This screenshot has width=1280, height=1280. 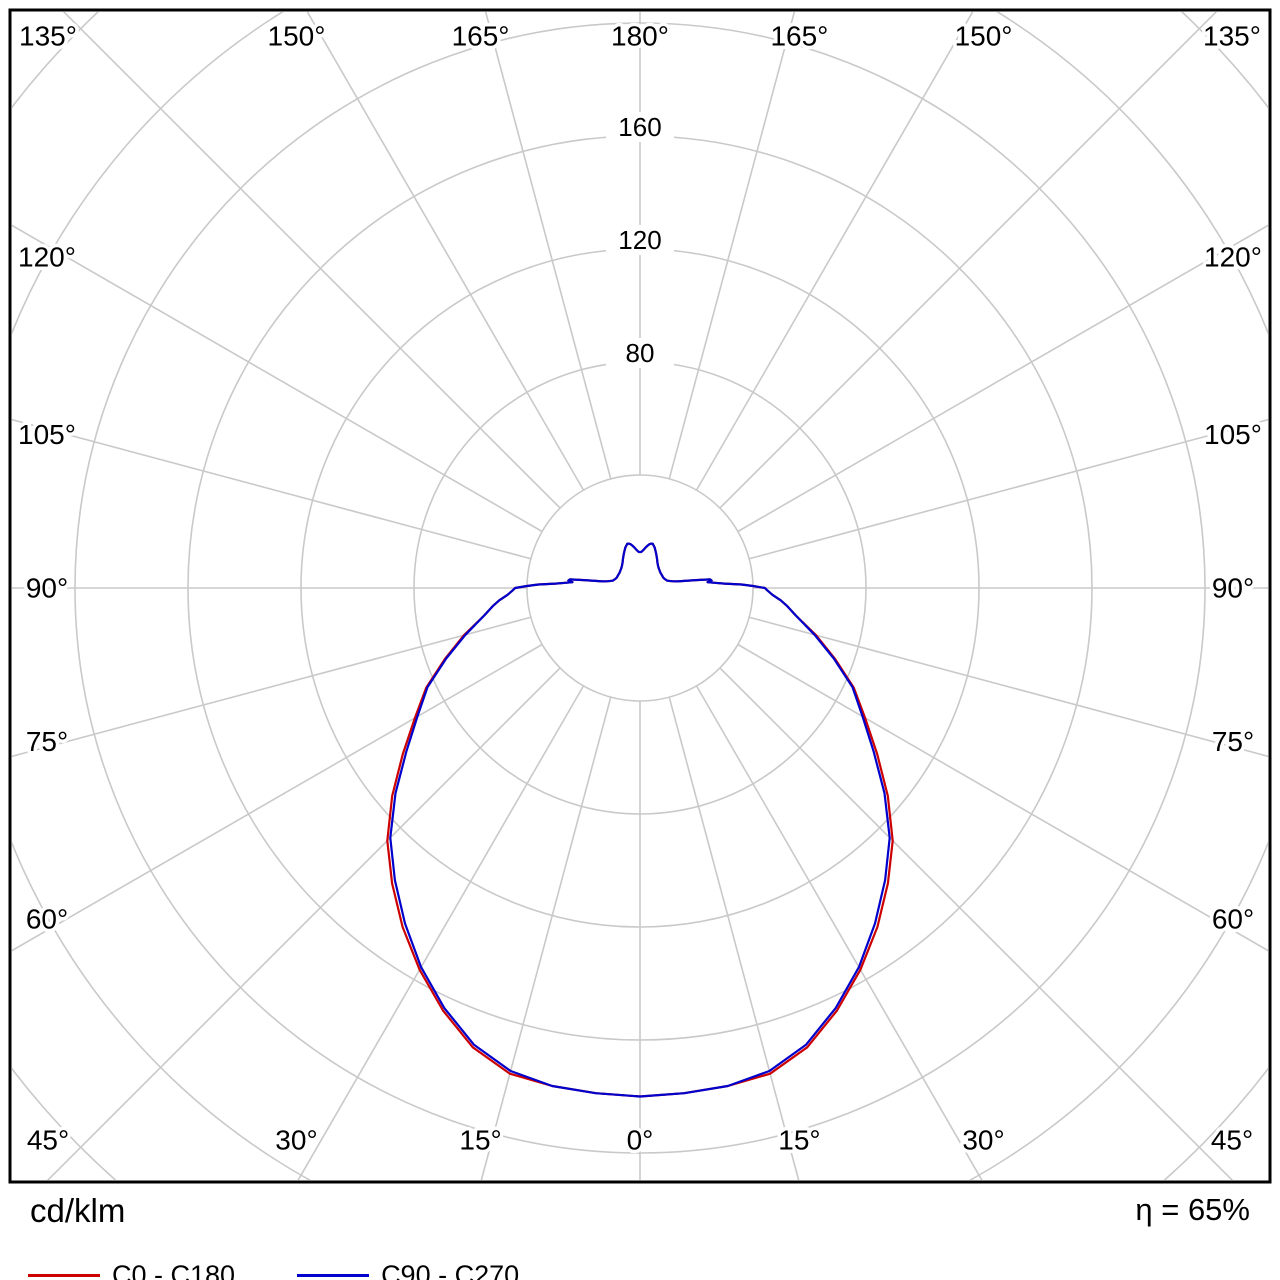 I want to click on radial-tick-label: 80, so click(x=640, y=353).